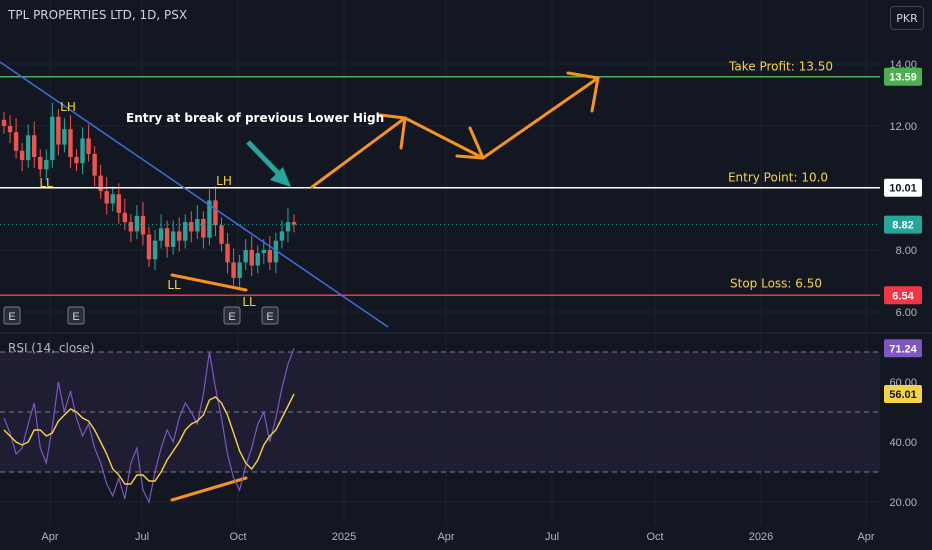  I want to click on take-profit-price-label: 13.59, so click(903, 78).